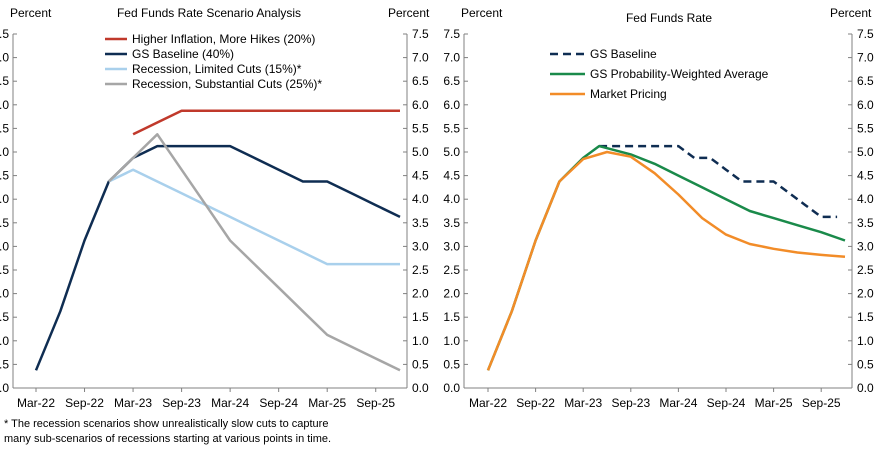 The image size is (889, 458). I want to click on chart-title: Fed Funds Rate Scenario Analysis, so click(209, 13).